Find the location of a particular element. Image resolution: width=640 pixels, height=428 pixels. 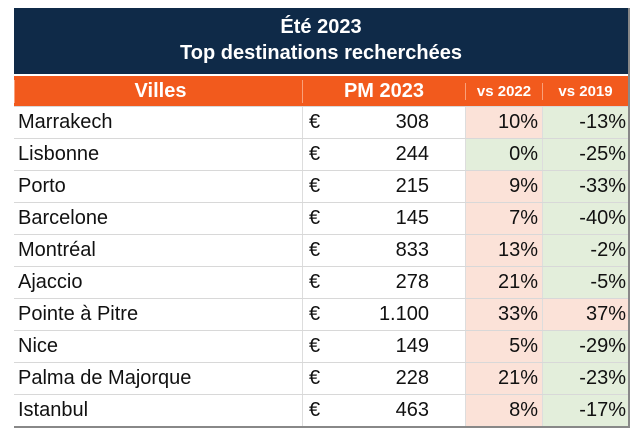

pm-cell: €215 is located at coordinates (383, 186).